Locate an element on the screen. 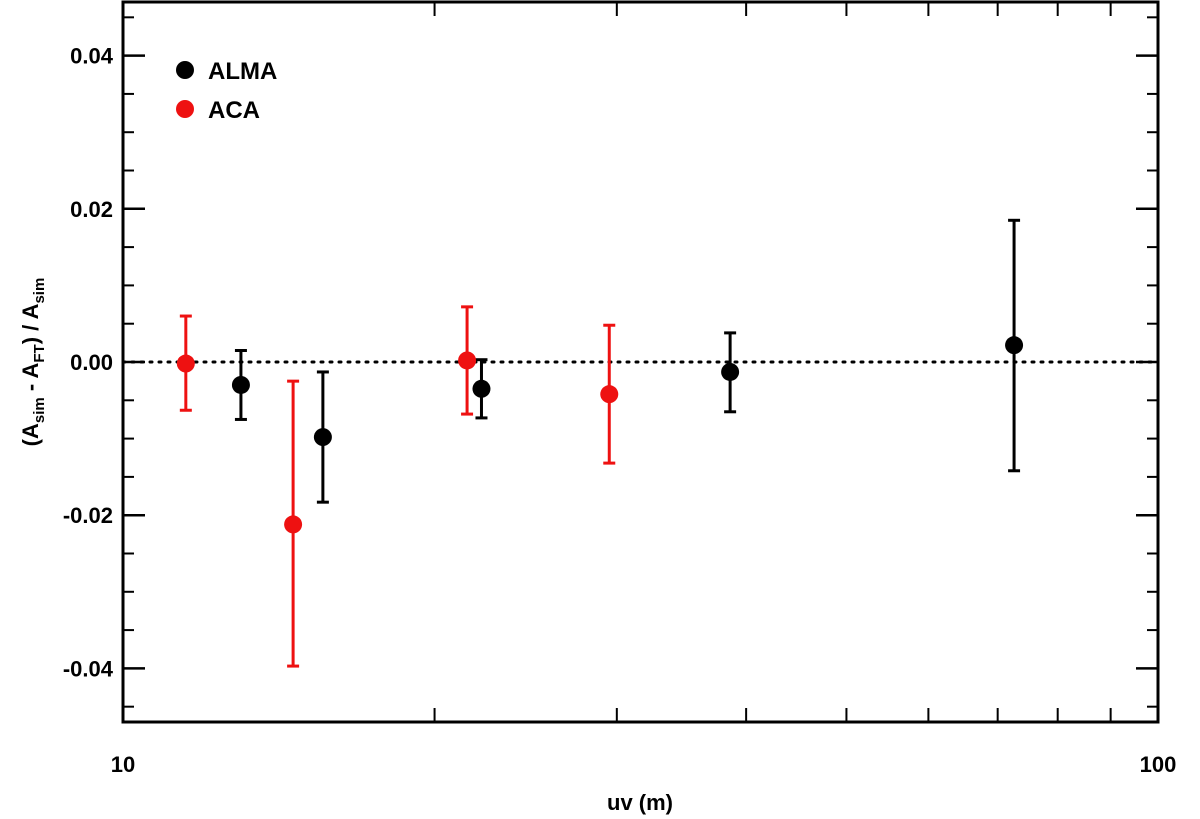  y-axis-title-sub2: FT is located at coordinates (39, 353).